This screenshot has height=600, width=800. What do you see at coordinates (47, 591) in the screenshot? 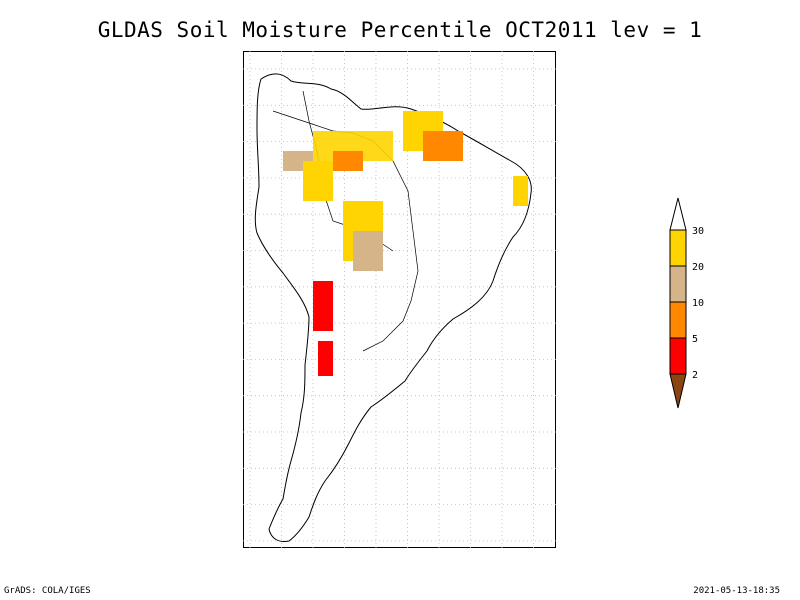
I see `footer-credit: GrADS: COLA/IGES` at bounding box center [47, 591].